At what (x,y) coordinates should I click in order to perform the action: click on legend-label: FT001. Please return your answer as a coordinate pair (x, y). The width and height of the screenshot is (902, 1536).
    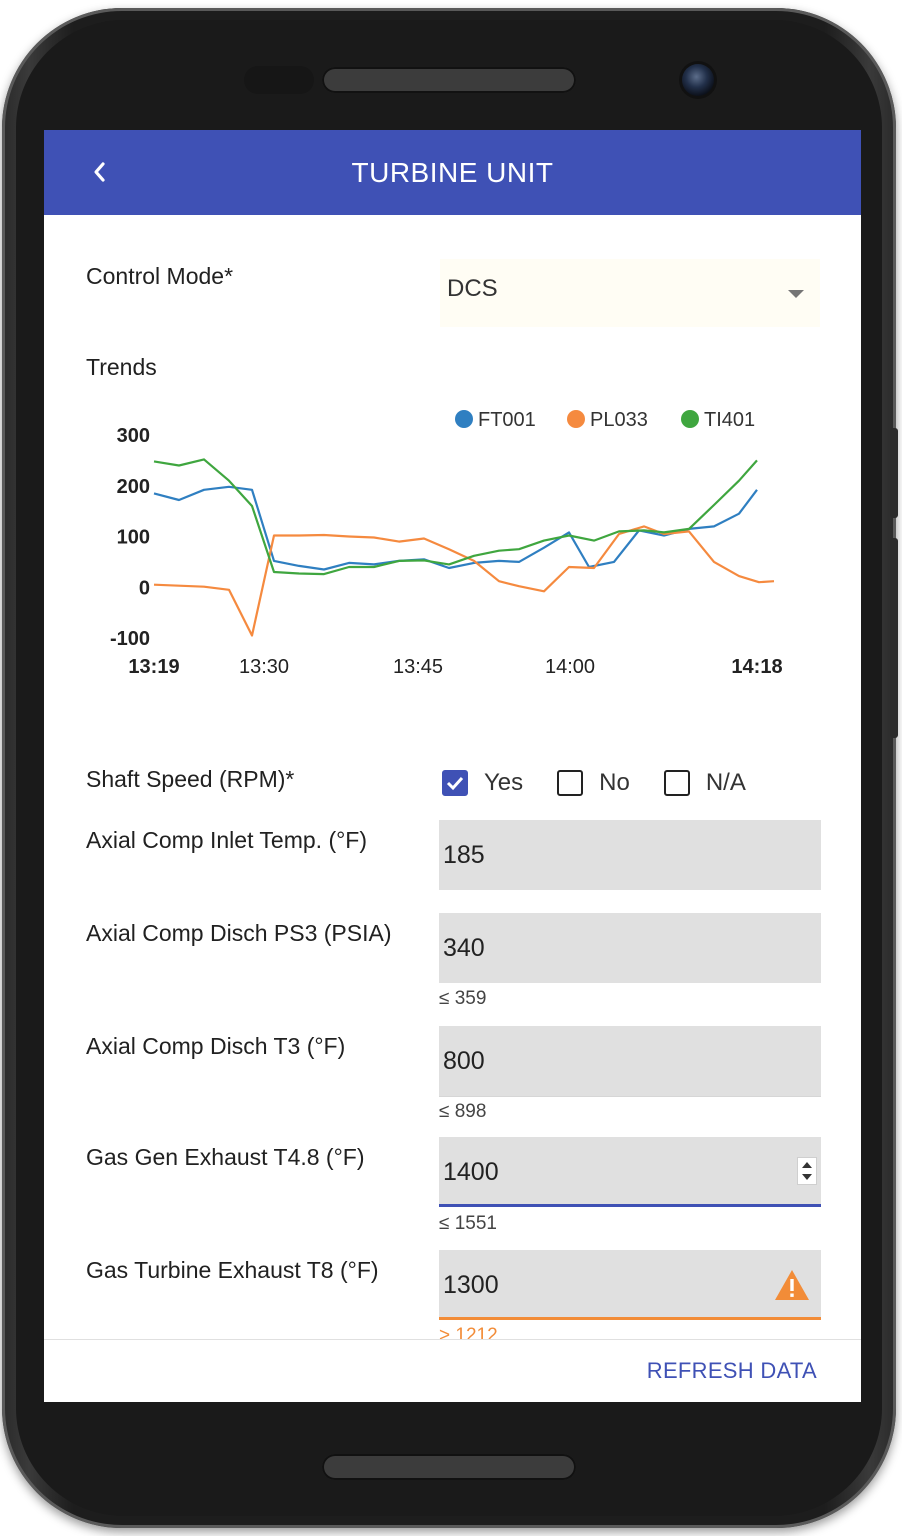
    Looking at the image, I should click on (507, 420).